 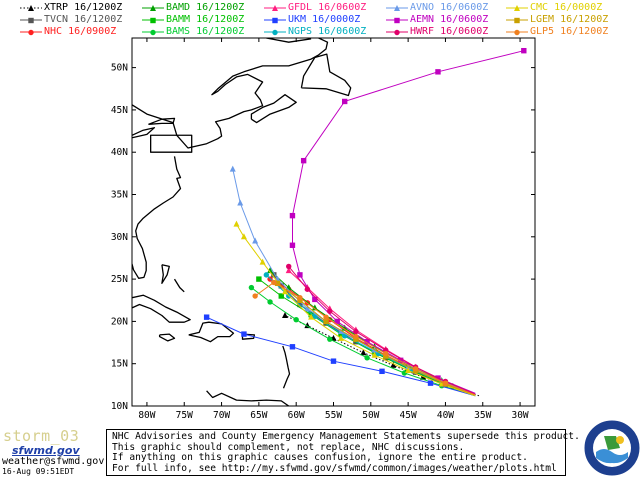 I want to click on puerto-rico-coast, so click(x=248, y=336).